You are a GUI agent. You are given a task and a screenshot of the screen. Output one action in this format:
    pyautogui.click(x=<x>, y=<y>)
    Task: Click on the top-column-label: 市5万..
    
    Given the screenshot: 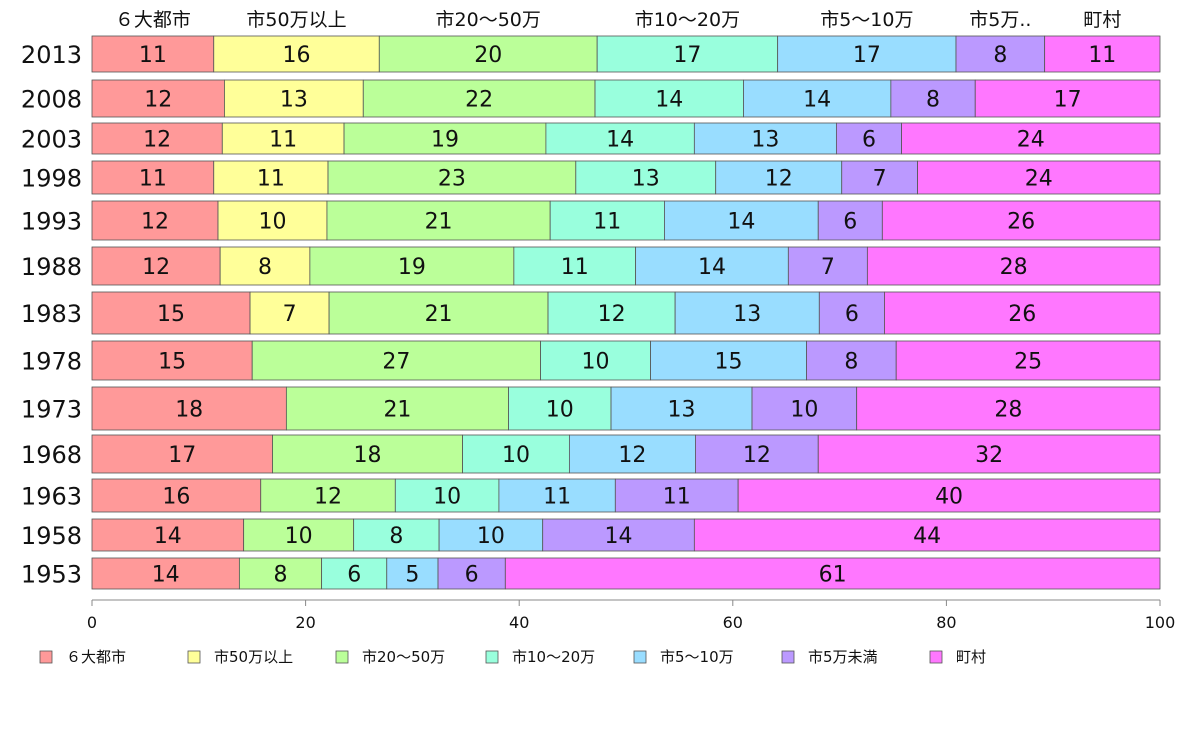 What is the action you would take?
    pyautogui.click(x=1000, y=20)
    